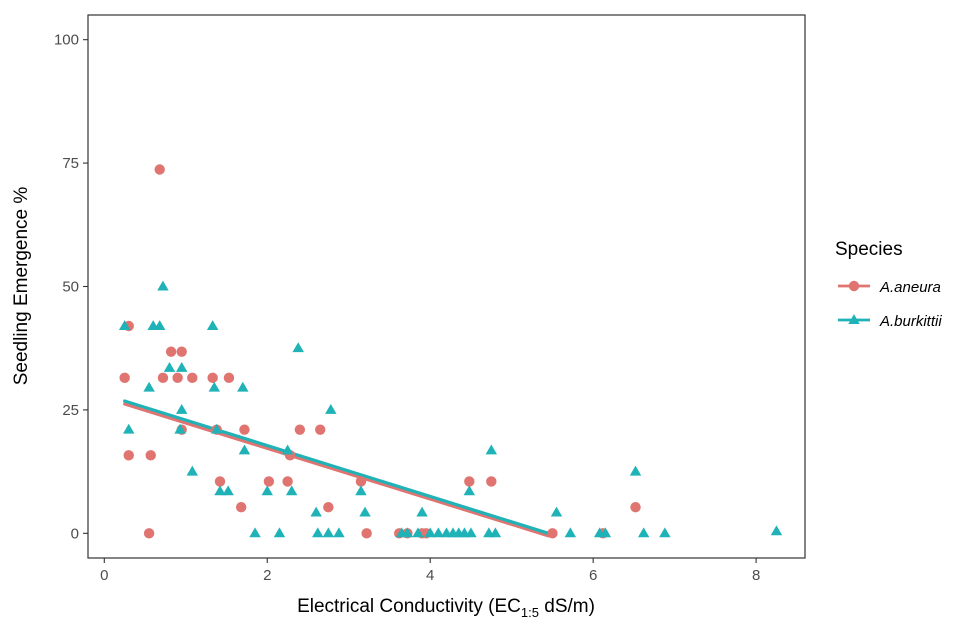 The image size is (965, 626). Describe the element at coordinates (430, 575) in the screenshot. I see `x-tick-label: 4` at that location.